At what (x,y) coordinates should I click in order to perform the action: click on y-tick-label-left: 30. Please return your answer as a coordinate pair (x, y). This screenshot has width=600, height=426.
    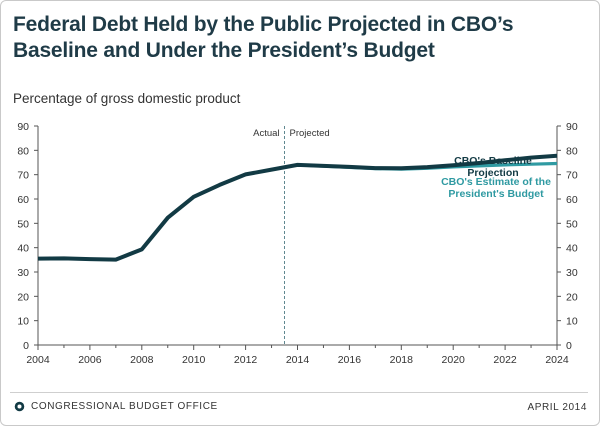
    Looking at the image, I should click on (23, 273).